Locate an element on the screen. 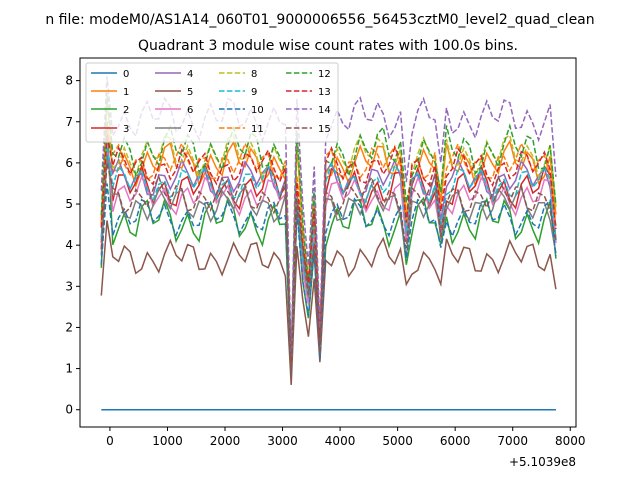 The width and height of the screenshot is (640, 480). x-tick-label: 5000 is located at coordinates (397, 441).